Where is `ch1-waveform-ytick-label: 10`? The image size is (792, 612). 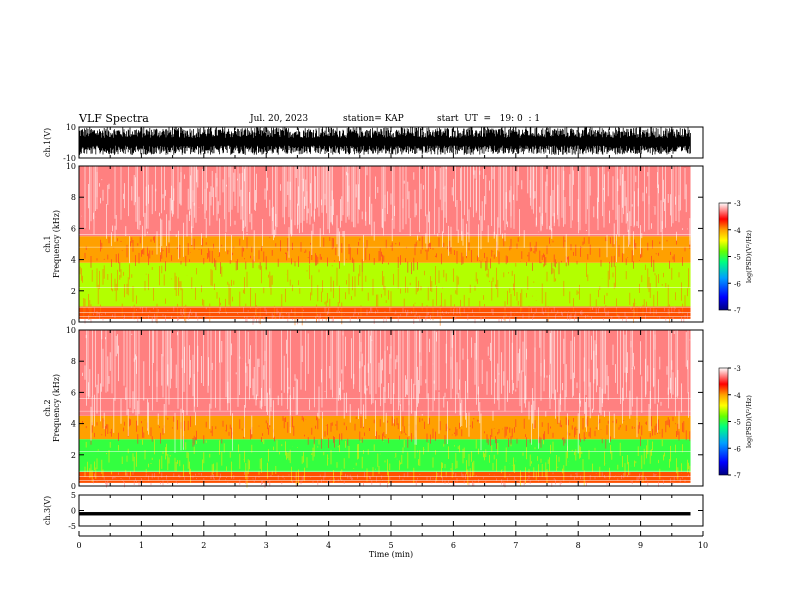
ch1-waveform-ytick-label: 10 is located at coordinates (71, 127).